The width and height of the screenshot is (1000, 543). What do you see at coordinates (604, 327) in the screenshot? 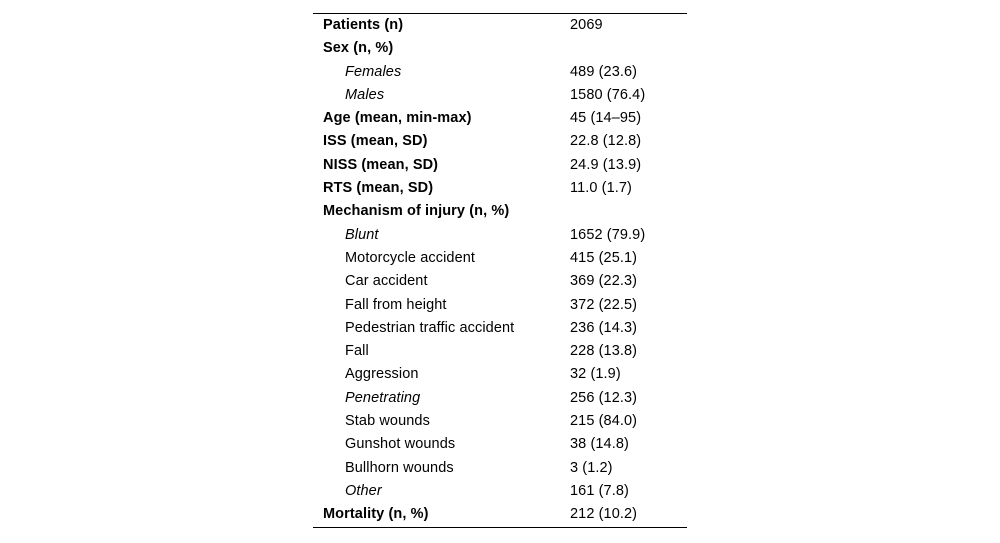
I see `row-value: 236 (14.3)` at bounding box center [604, 327].